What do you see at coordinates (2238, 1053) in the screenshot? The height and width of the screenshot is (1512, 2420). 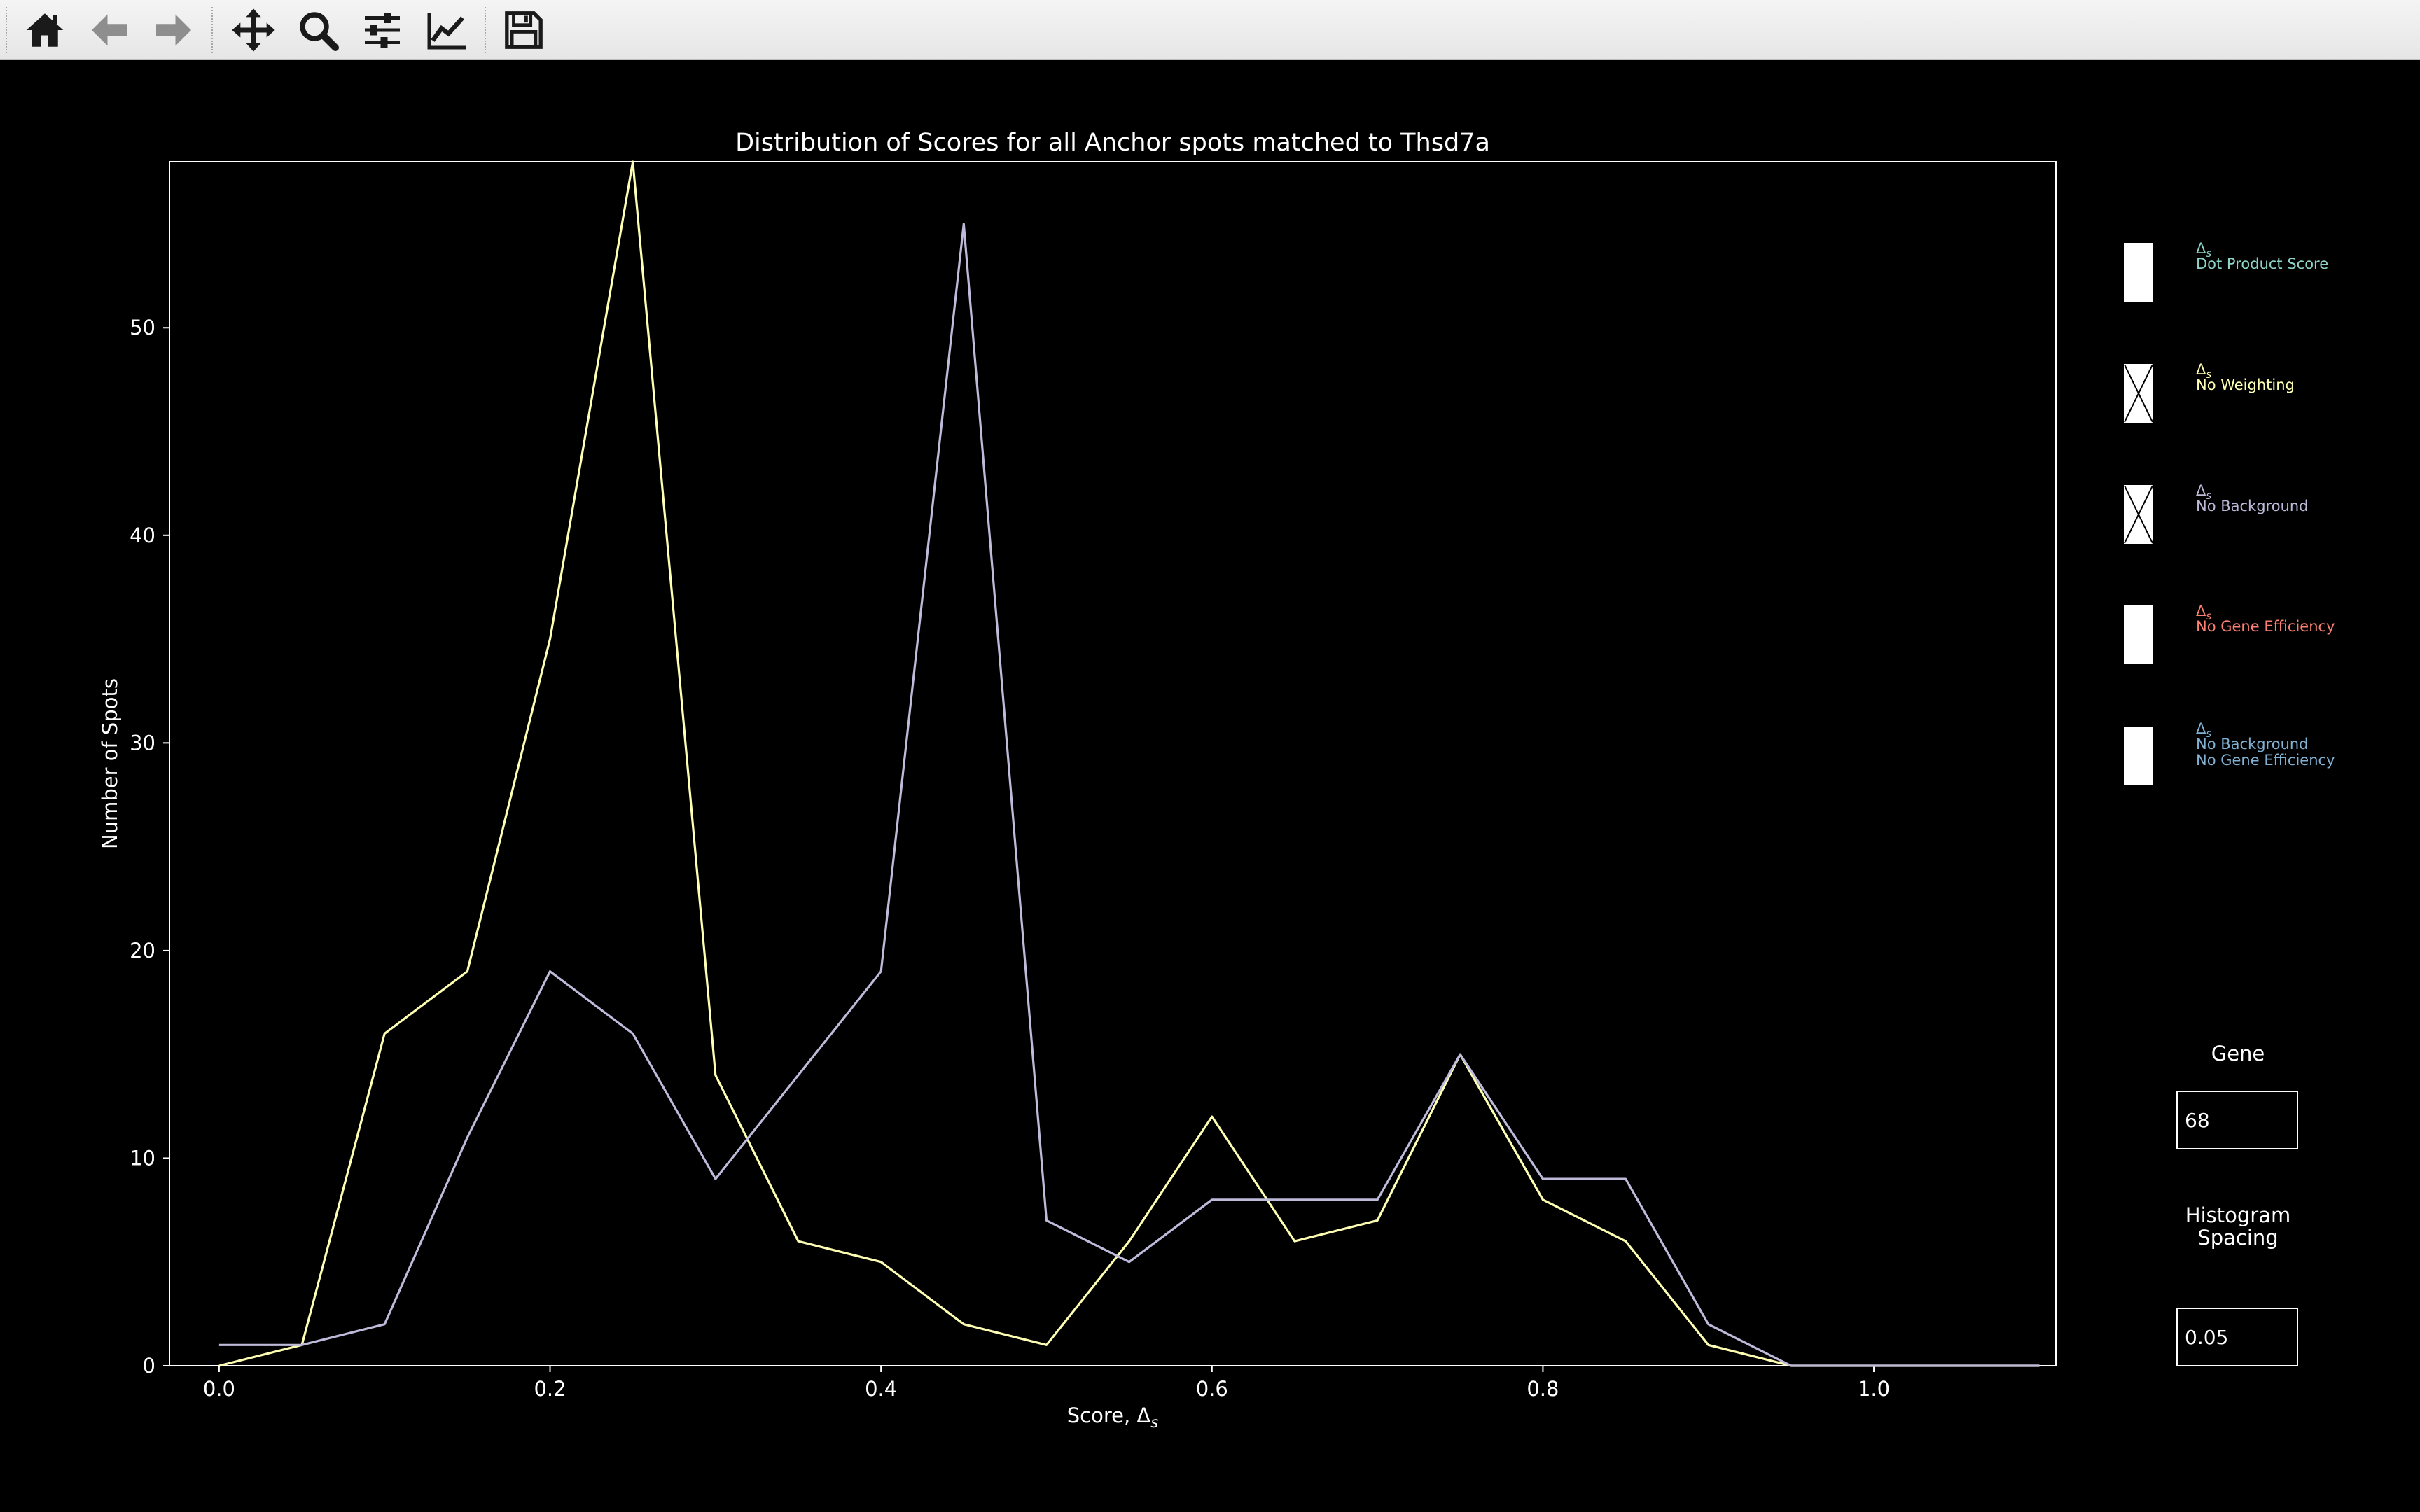 I see `gene-label: Gene` at bounding box center [2238, 1053].